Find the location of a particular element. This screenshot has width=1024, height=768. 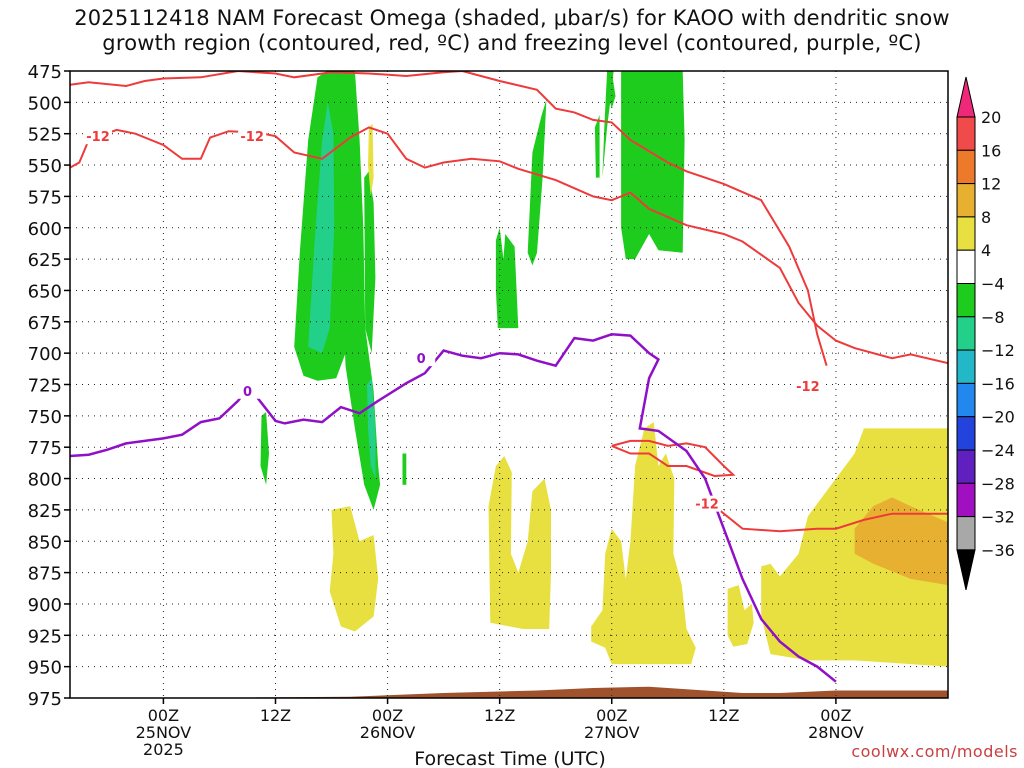

colorbar-label: 8 is located at coordinates (986, 217).